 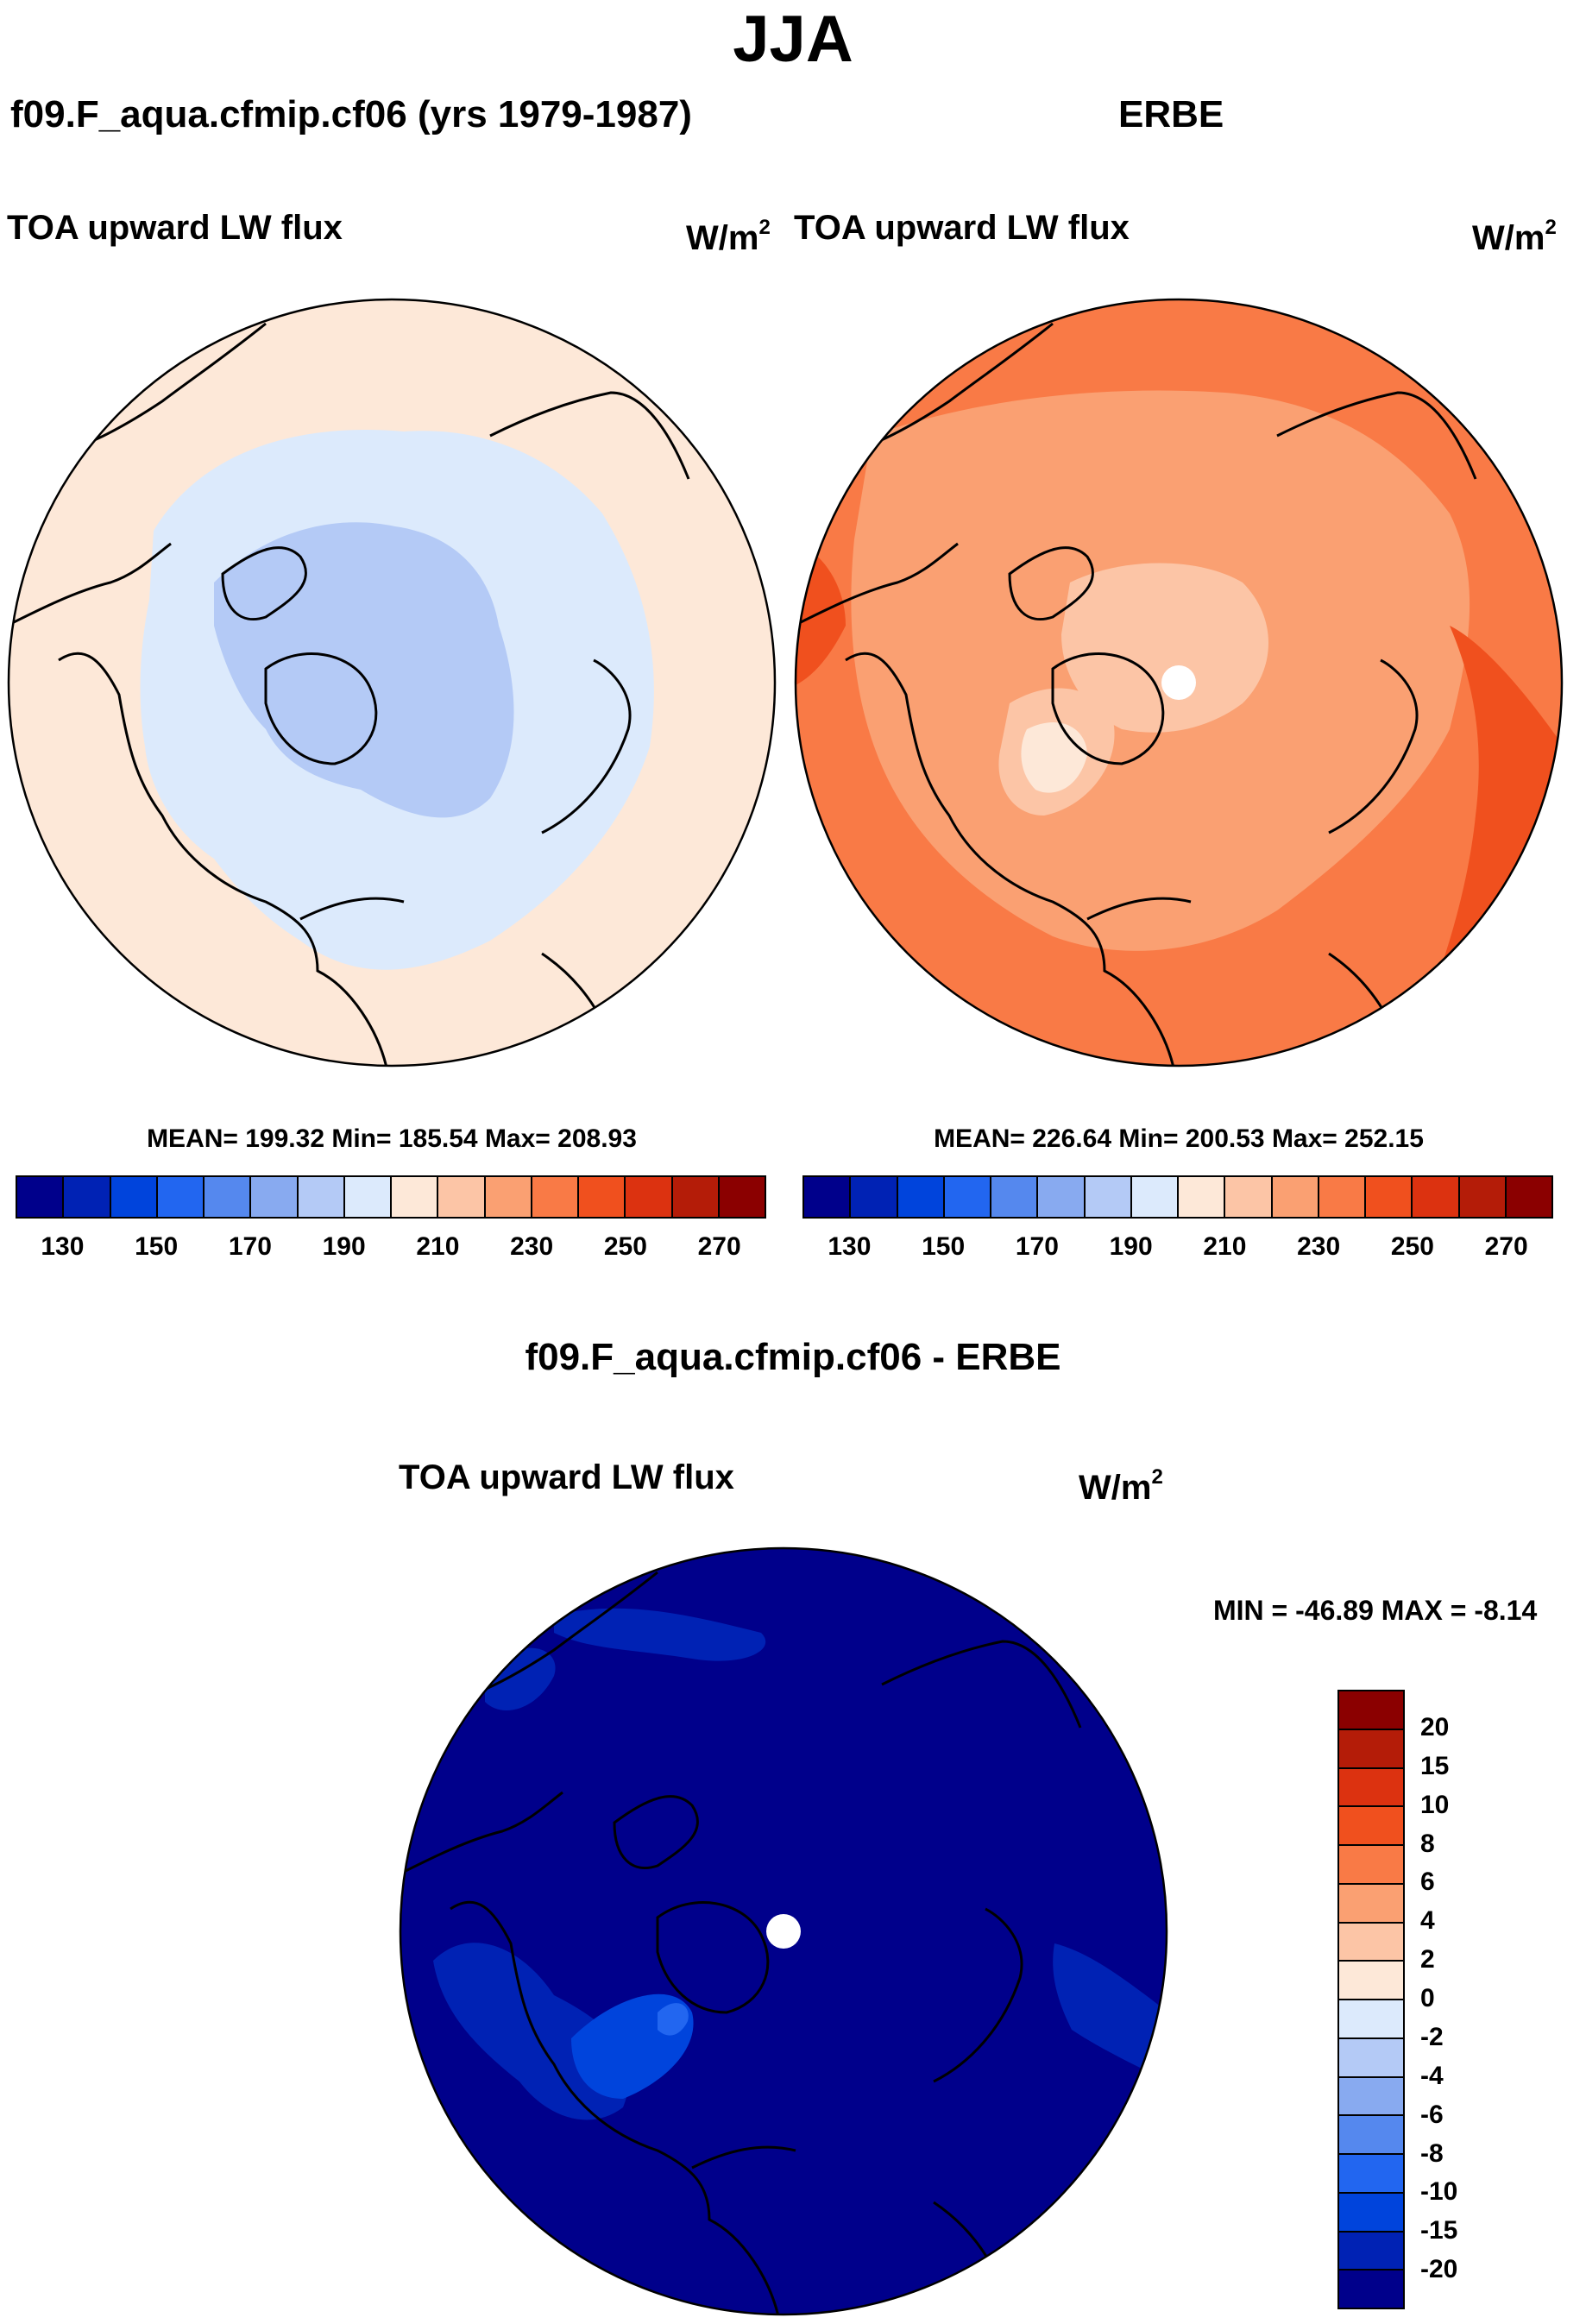 I want to click on colorbar-tick-label: 210, so click(x=438, y=1246).